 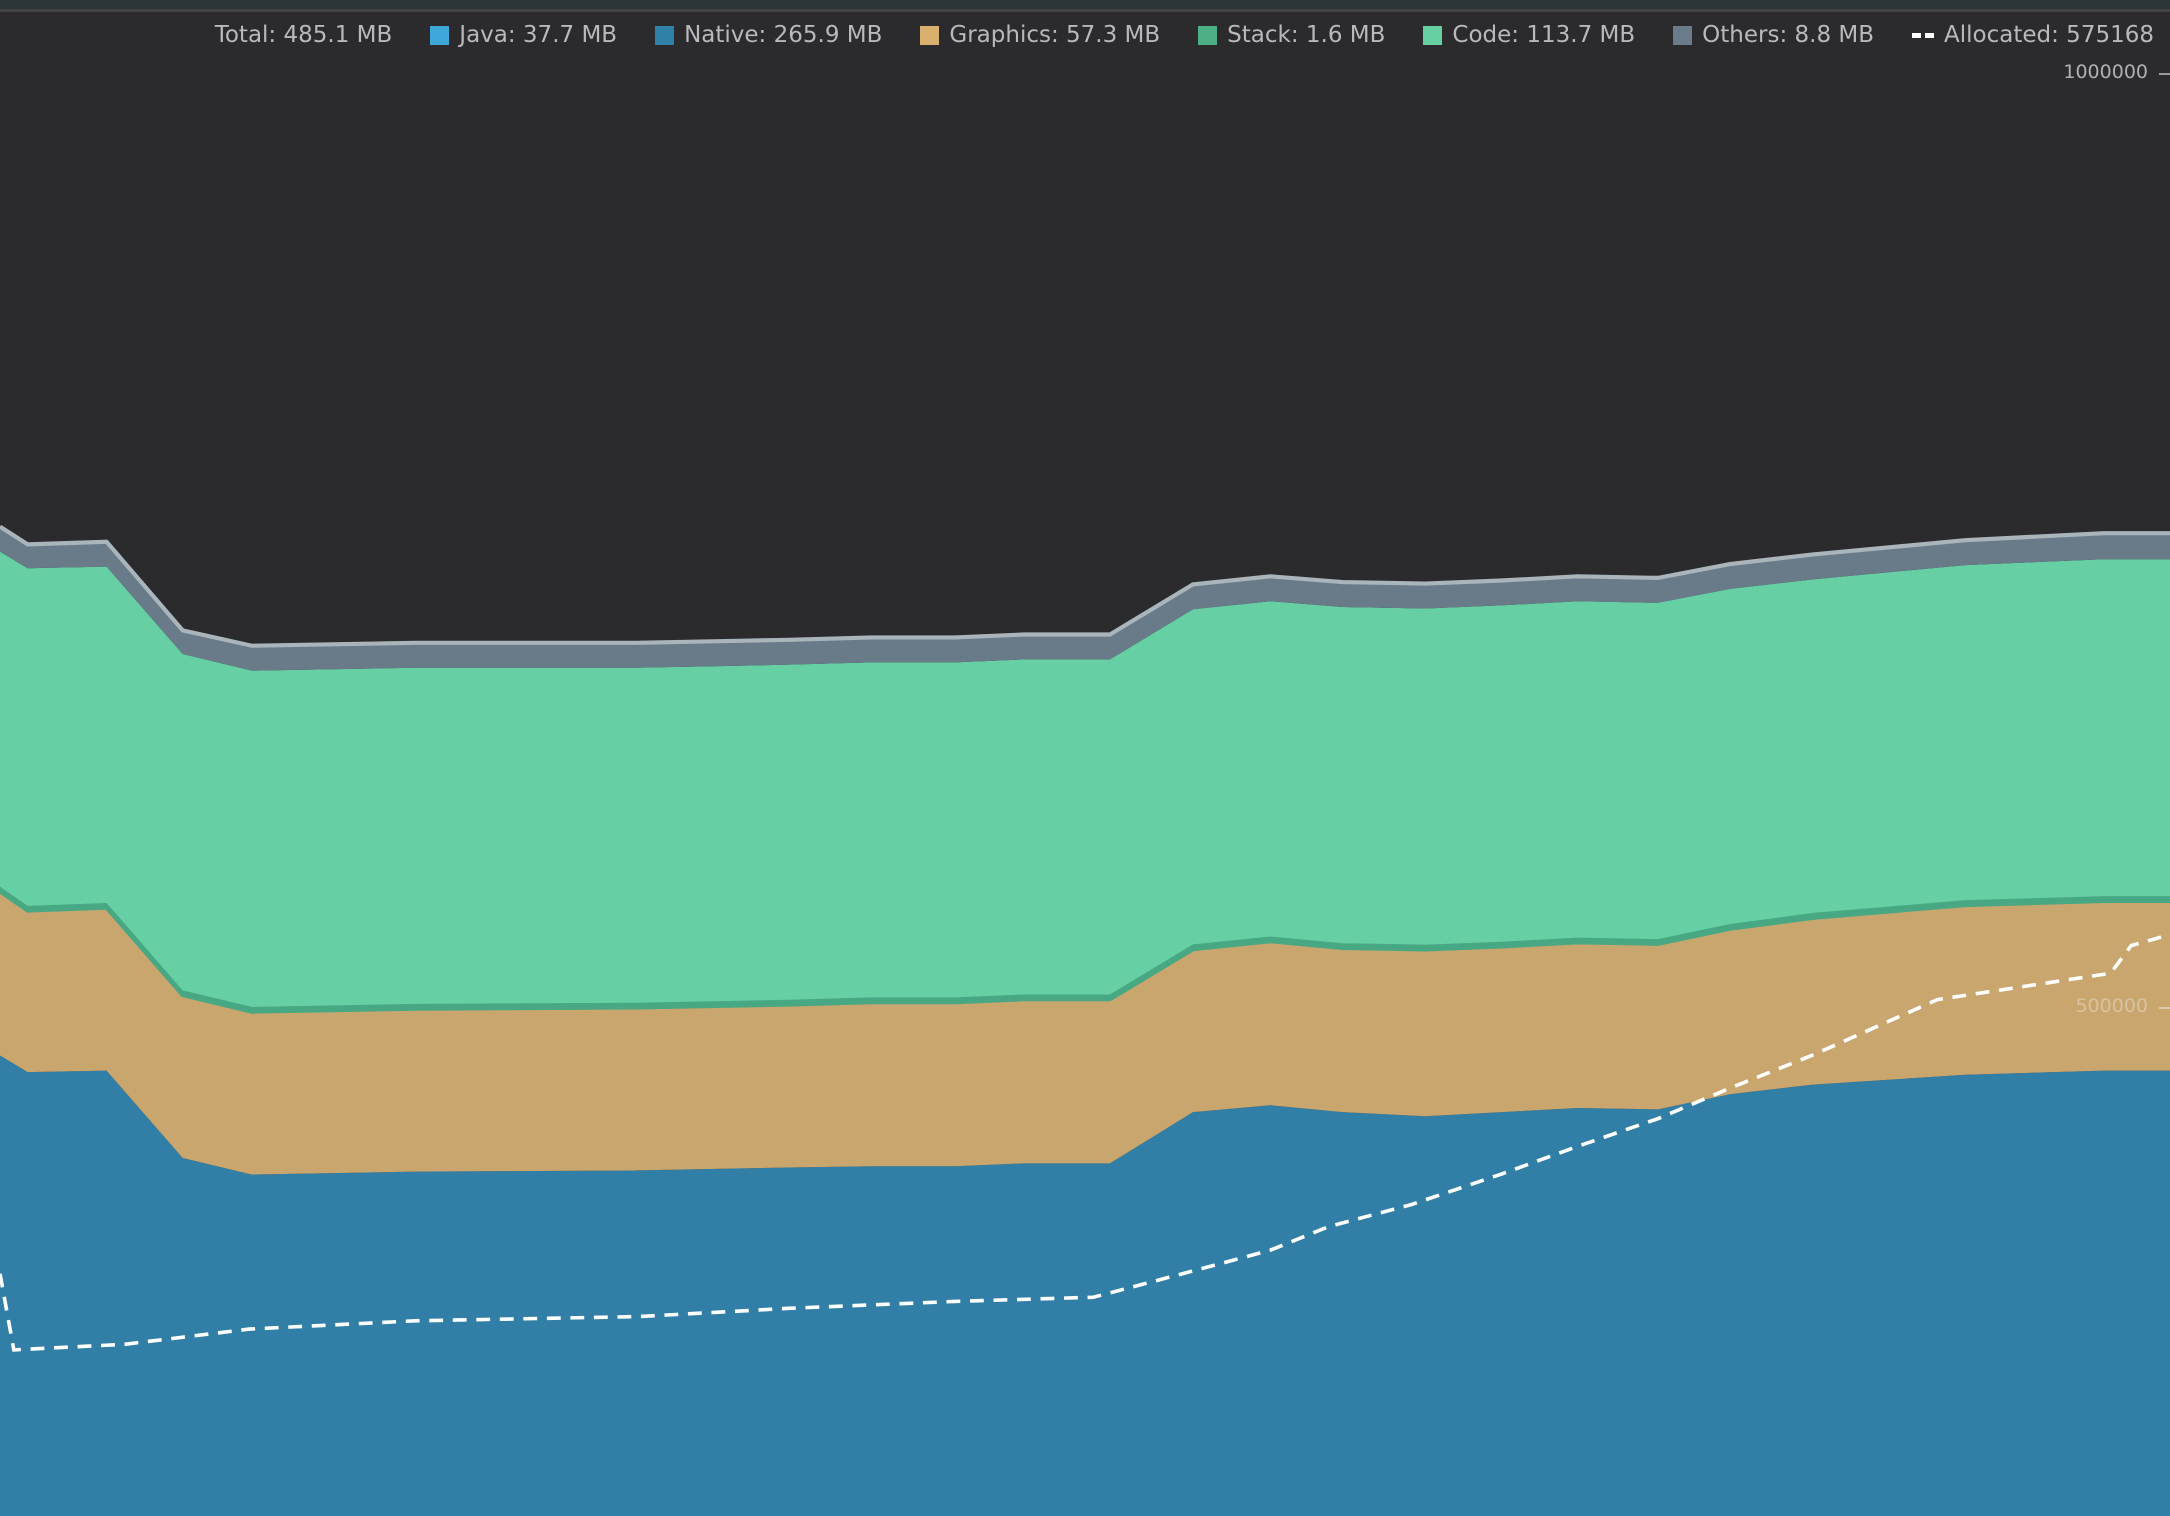 I want to click on legend-code: Code: 113.7 MB, so click(x=1529, y=35).